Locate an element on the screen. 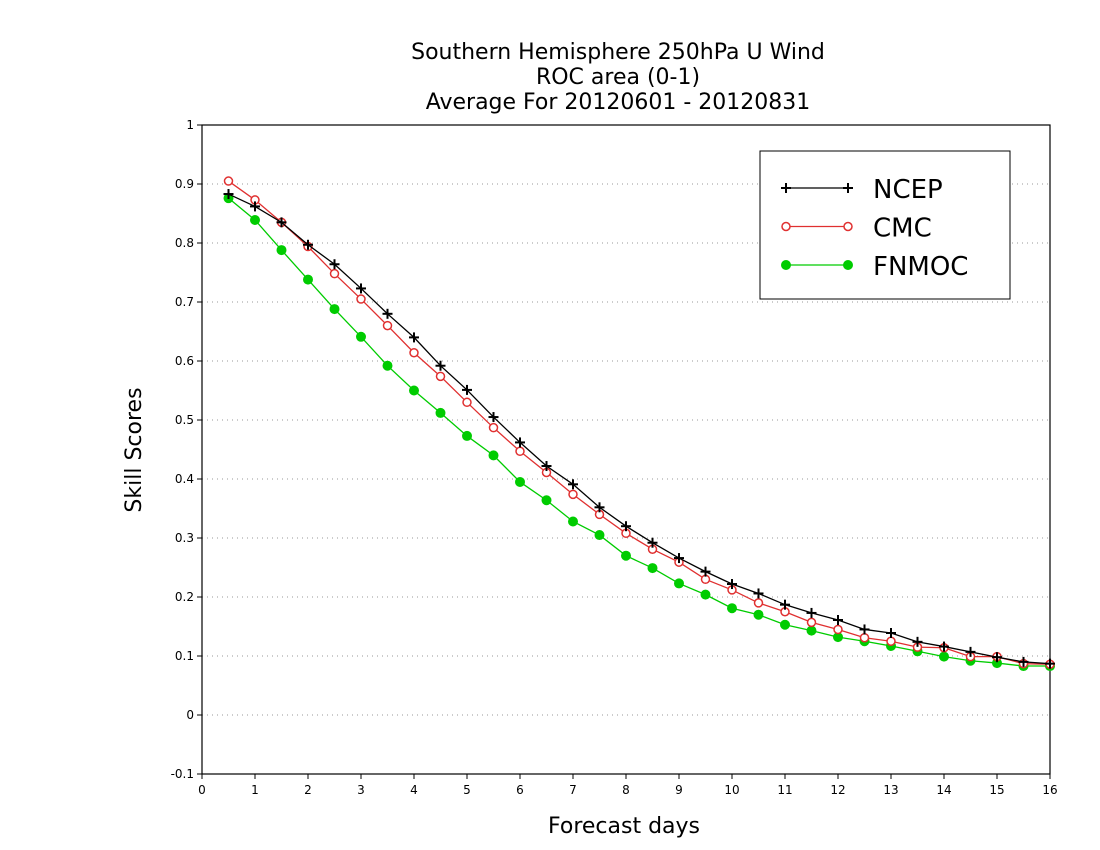 Image resolution: width=1100 pixels, height=850 pixels. legend-box is located at coordinates (885, 225).